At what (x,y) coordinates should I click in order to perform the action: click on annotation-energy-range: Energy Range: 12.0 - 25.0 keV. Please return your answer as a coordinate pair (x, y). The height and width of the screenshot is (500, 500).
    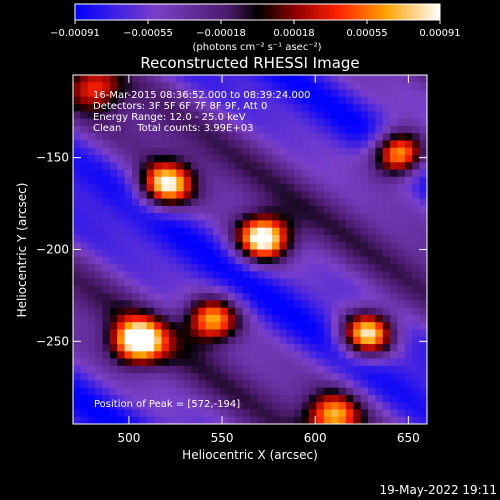
    Looking at the image, I should click on (169, 117).